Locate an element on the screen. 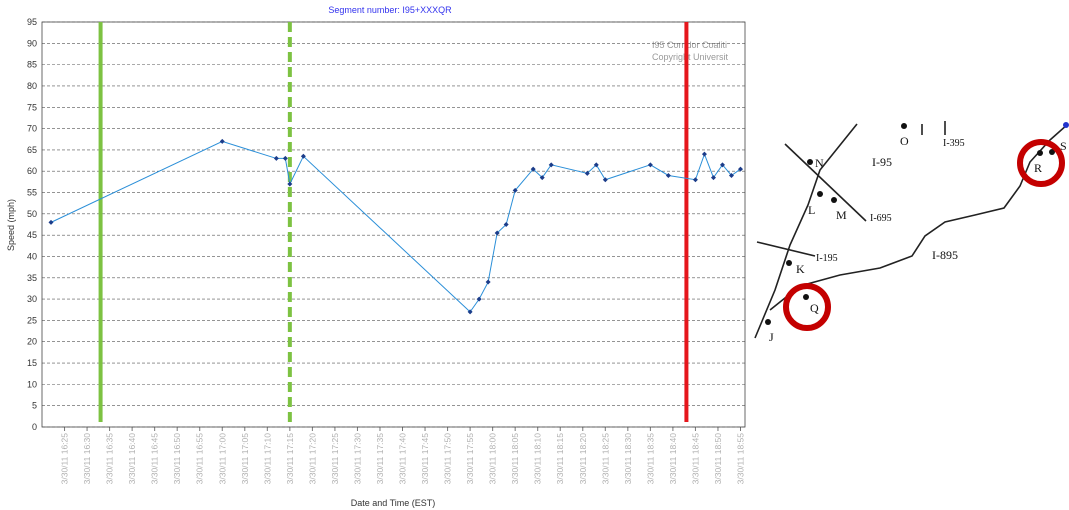  watermark: Copyright Universit is located at coordinates (690, 57).